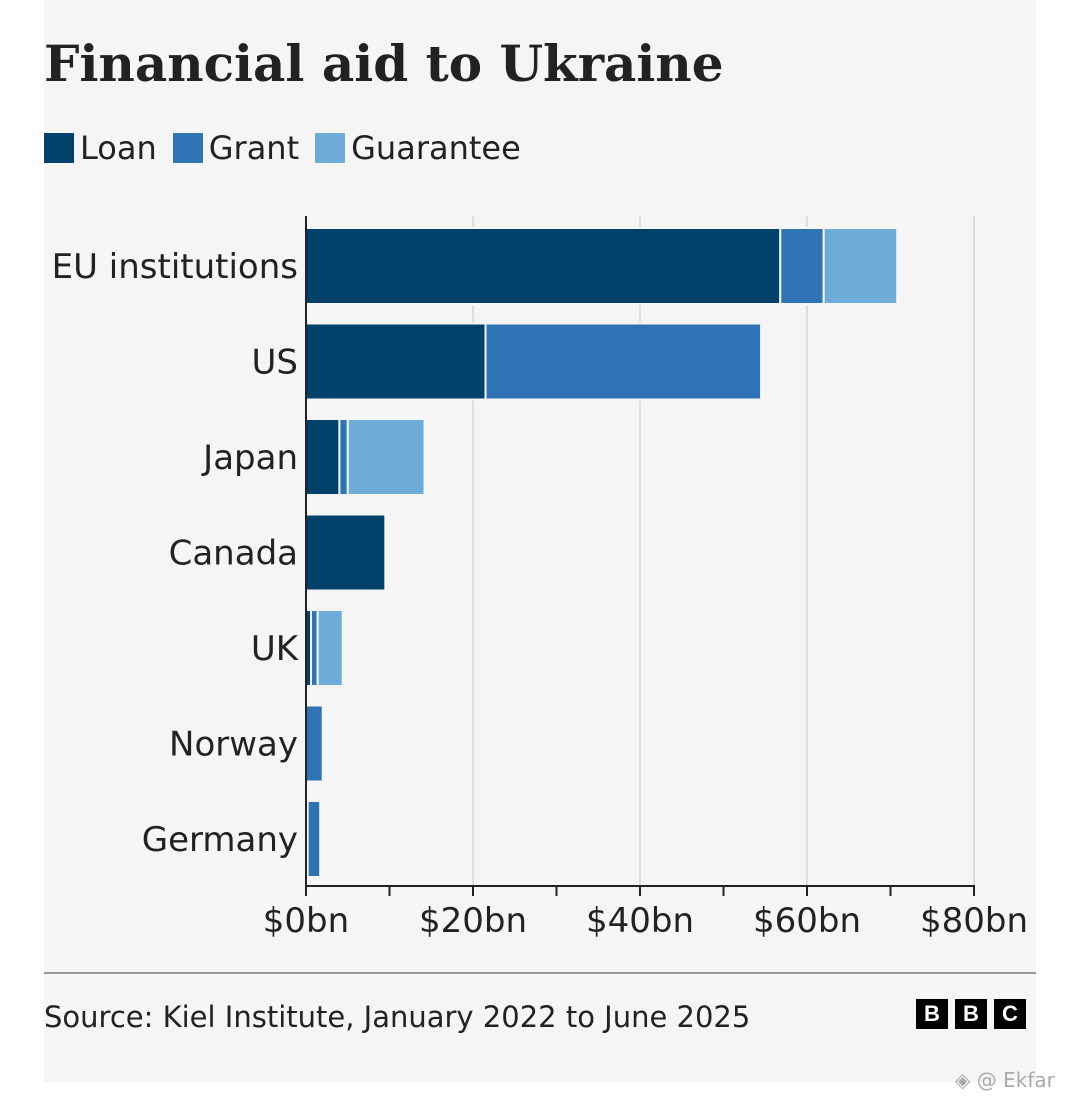 The image size is (1080, 1107). Describe the element at coordinates (640, 921) in the screenshot. I see `x-tick-label: $40bn` at that location.